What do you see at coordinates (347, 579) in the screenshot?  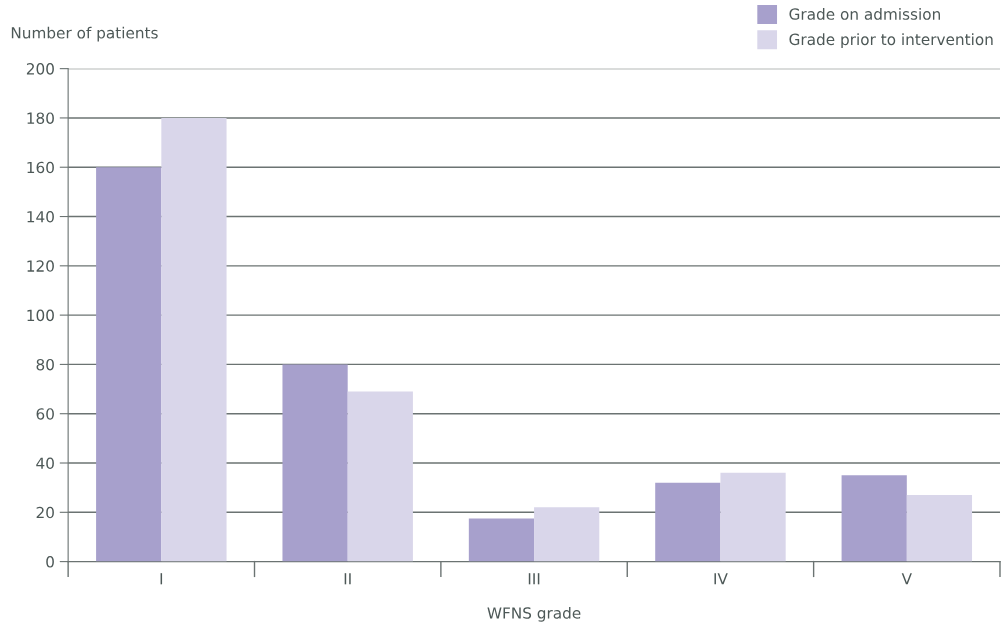 I see `x-tick-label: II` at bounding box center [347, 579].